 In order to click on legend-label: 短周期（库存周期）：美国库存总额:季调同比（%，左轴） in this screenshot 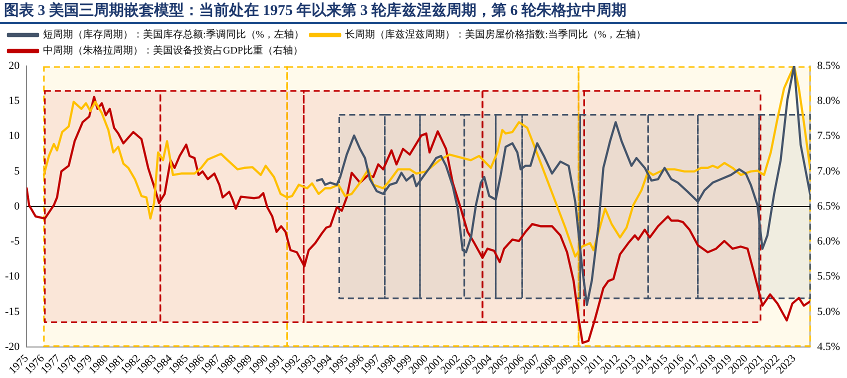, I will do `click(173, 34)`.